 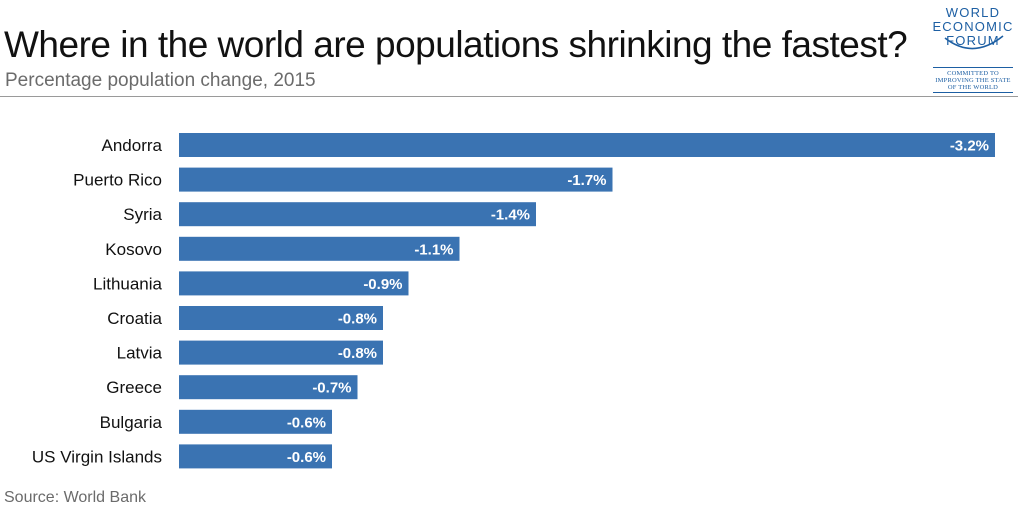 What do you see at coordinates (973, 67) in the screenshot?
I see `logo-divider-top` at bounding box center [973, 67].